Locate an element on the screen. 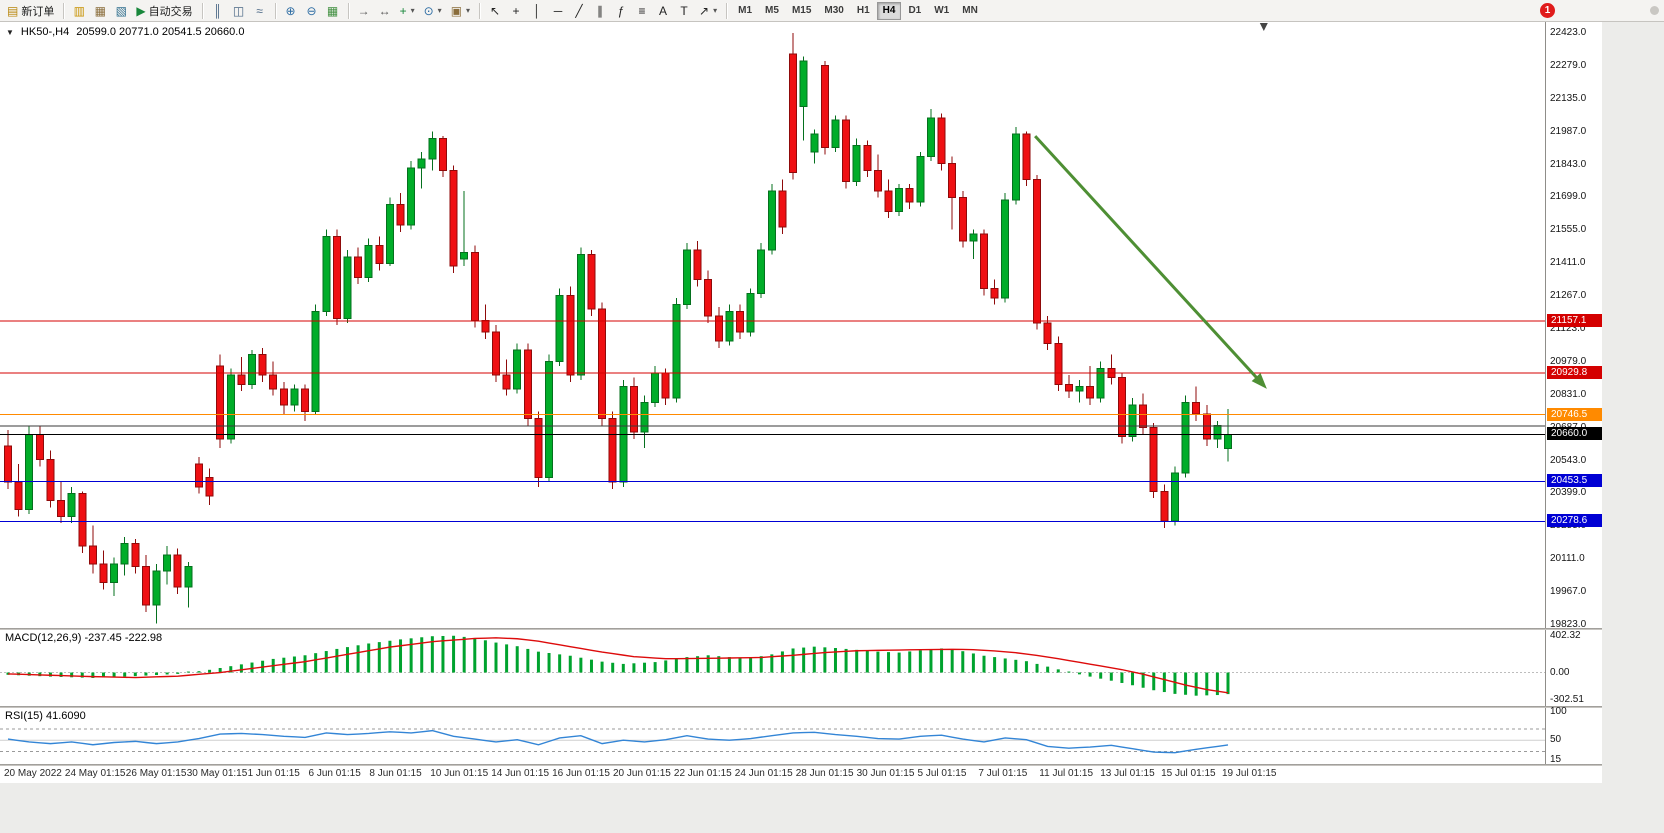 Image resolution: width=1664 pixels, height=833 pixels. price-tick-label: 22135.0 is located at coordinates (1568, 98).